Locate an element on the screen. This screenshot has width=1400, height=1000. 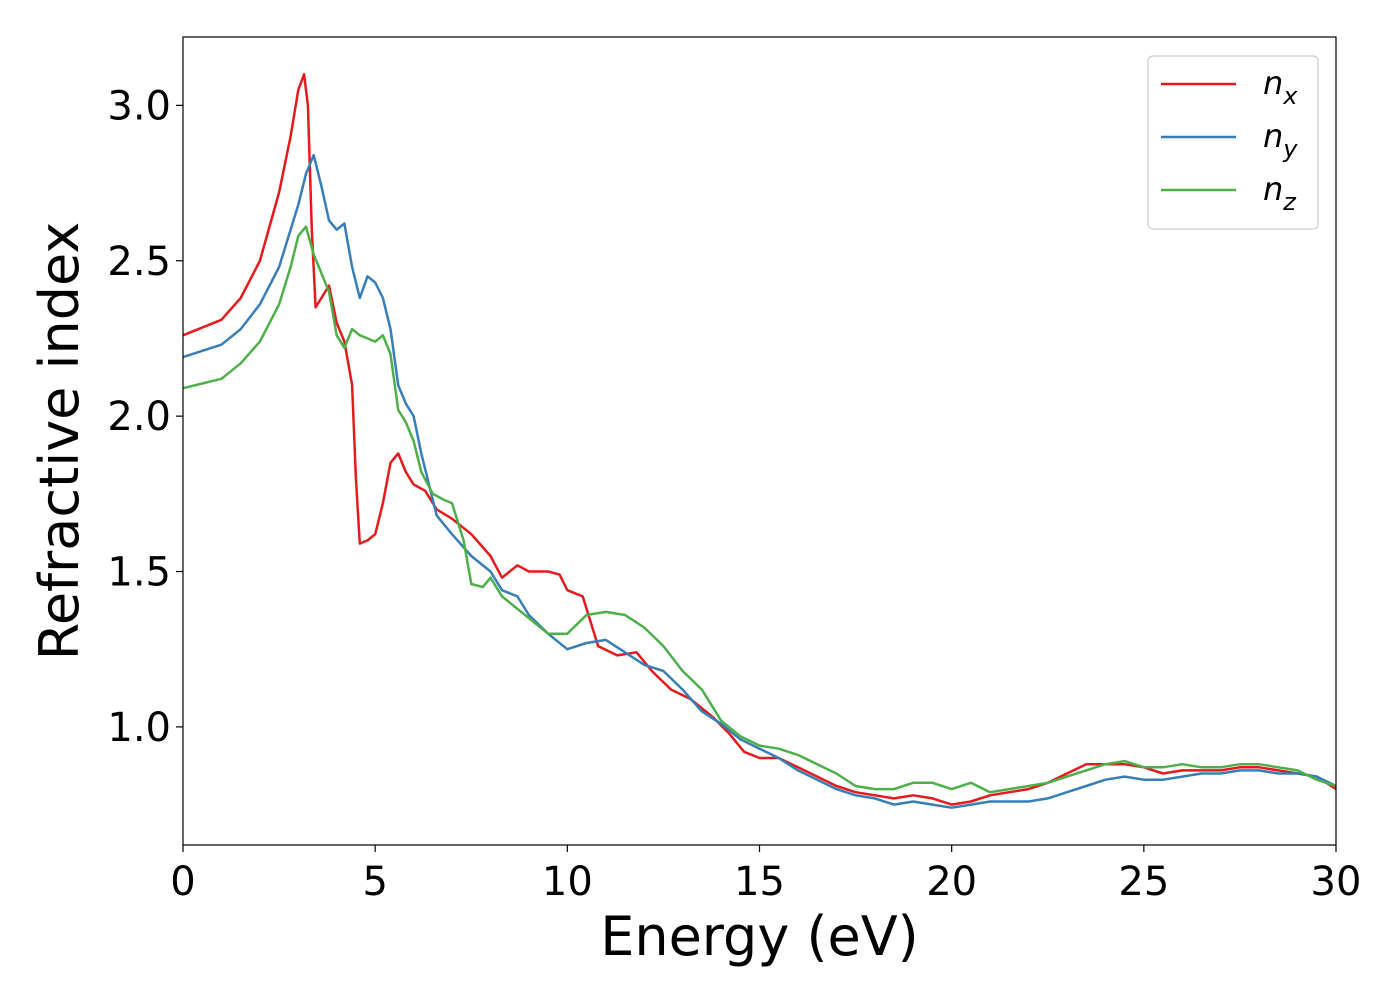
y-tick-label: 1.5 is located at coordinates (139, 573).